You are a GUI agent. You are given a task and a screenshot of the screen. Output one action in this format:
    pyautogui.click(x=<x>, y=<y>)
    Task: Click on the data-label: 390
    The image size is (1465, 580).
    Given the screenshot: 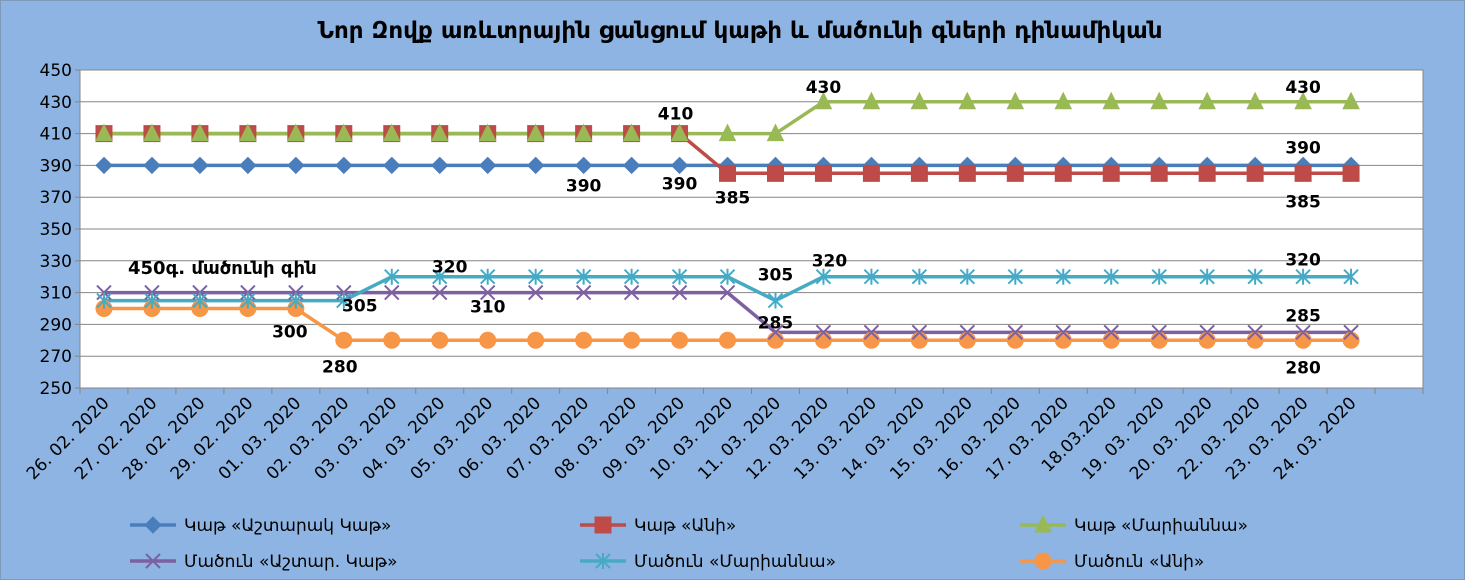 What is the action you would take?
    pyautogui.click(x=584, y=186)
    